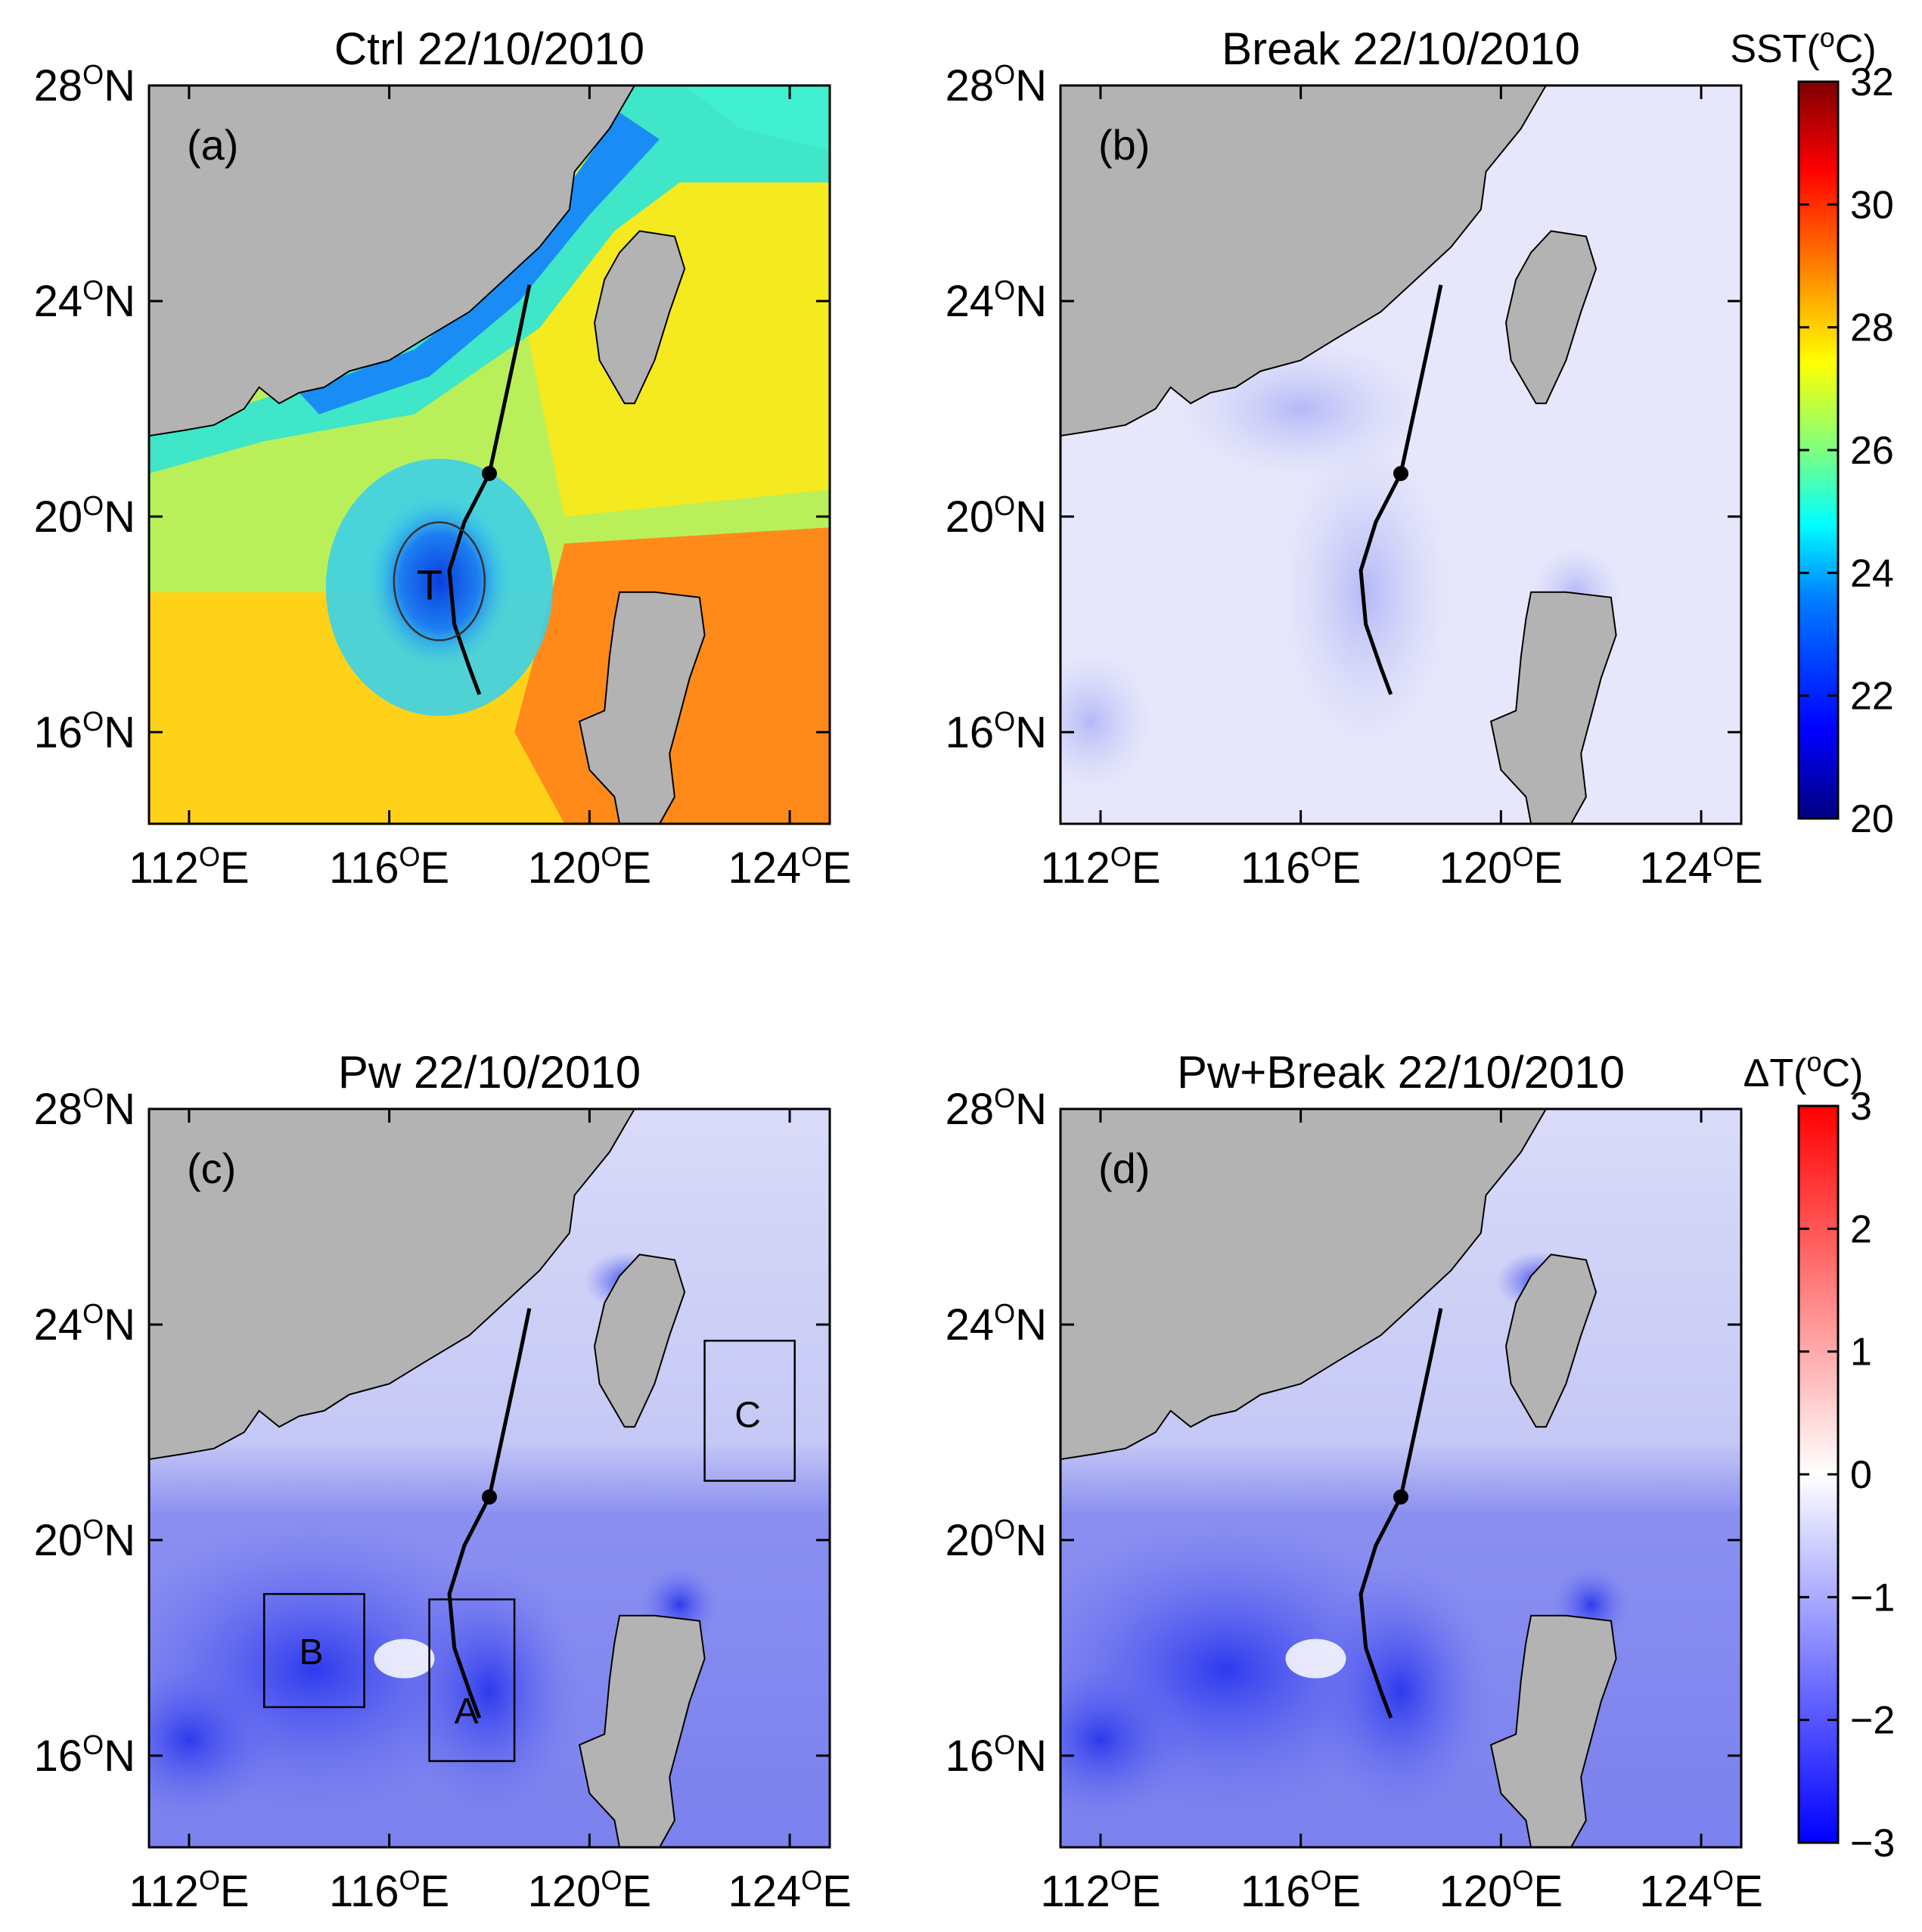 Image resolution: width=1922 pixels, height=1932 pixels. What do you see at coordinates (1476, 868) in the screenshot?
I see `tick-value: 120` at bounding box center [1476, 868].